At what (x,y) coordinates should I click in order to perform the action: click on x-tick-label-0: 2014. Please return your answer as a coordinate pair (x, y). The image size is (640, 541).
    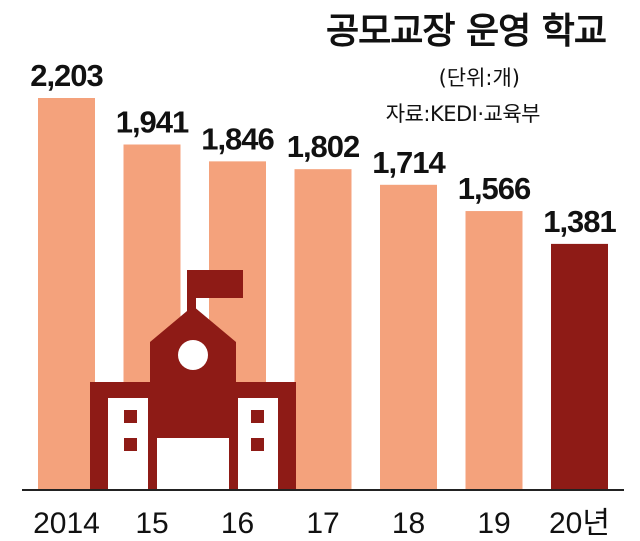
    Looking at the image, I should click on (66, 523).